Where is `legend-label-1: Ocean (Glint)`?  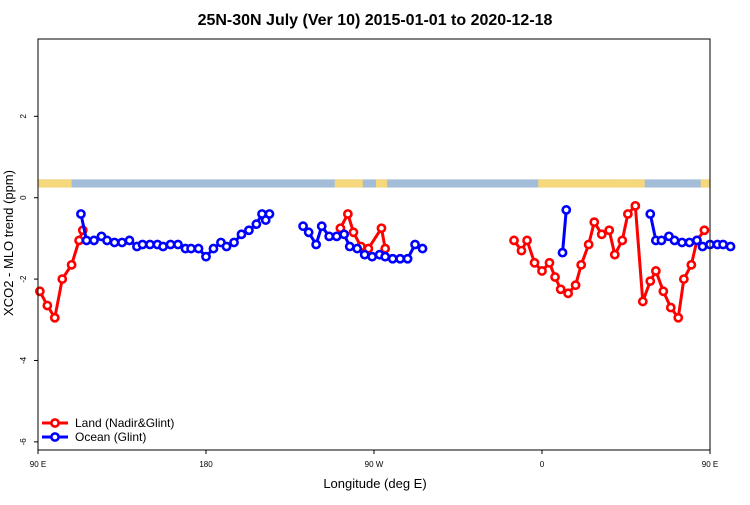 legend-label-1: Ocean (Glint) is located at coordinates (110, 437).